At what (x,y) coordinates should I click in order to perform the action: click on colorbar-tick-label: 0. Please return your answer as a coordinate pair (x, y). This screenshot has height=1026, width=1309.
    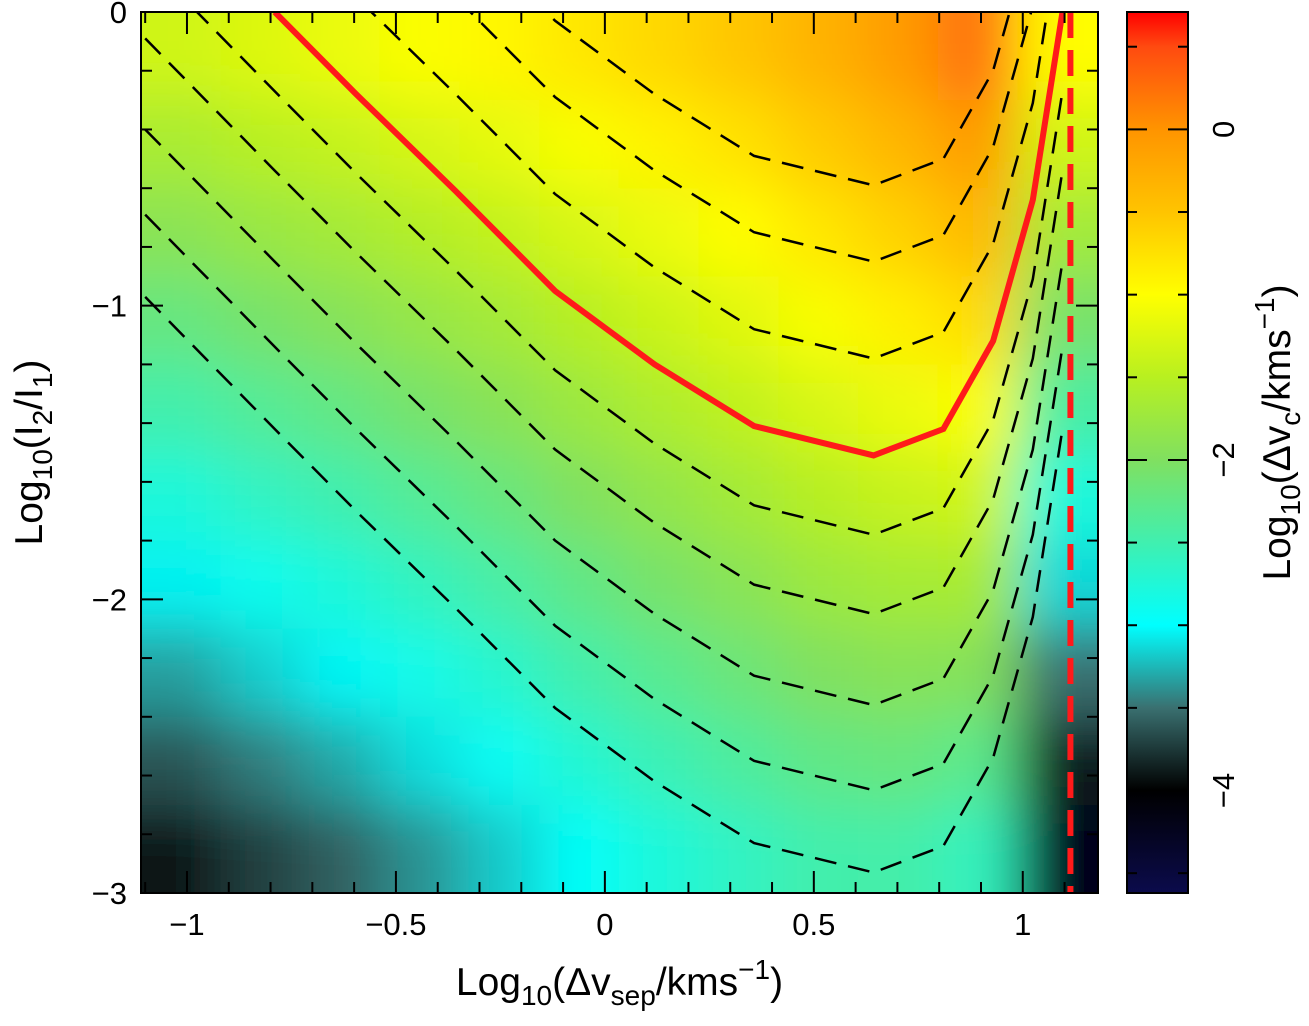
    Looking at the image, I should click on (1223, 129).